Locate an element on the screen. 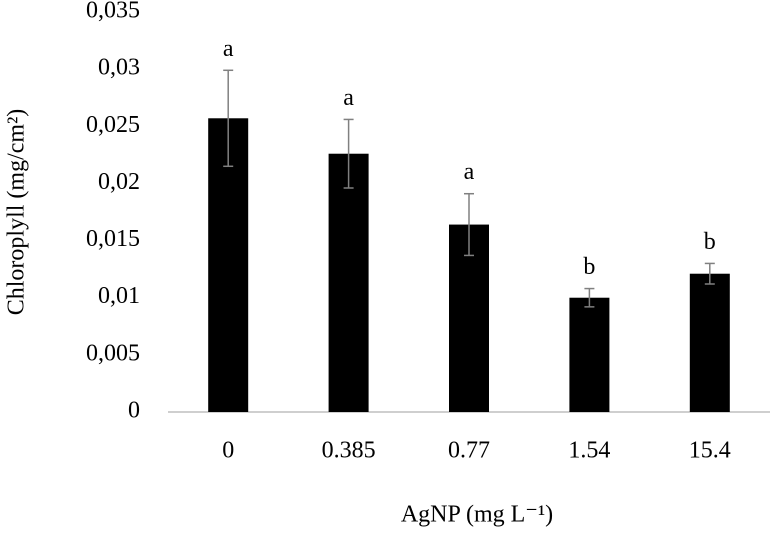 This screenshot has height=533, width=775. y-tick-label: 0,035 is located at coordinates (113, 12).